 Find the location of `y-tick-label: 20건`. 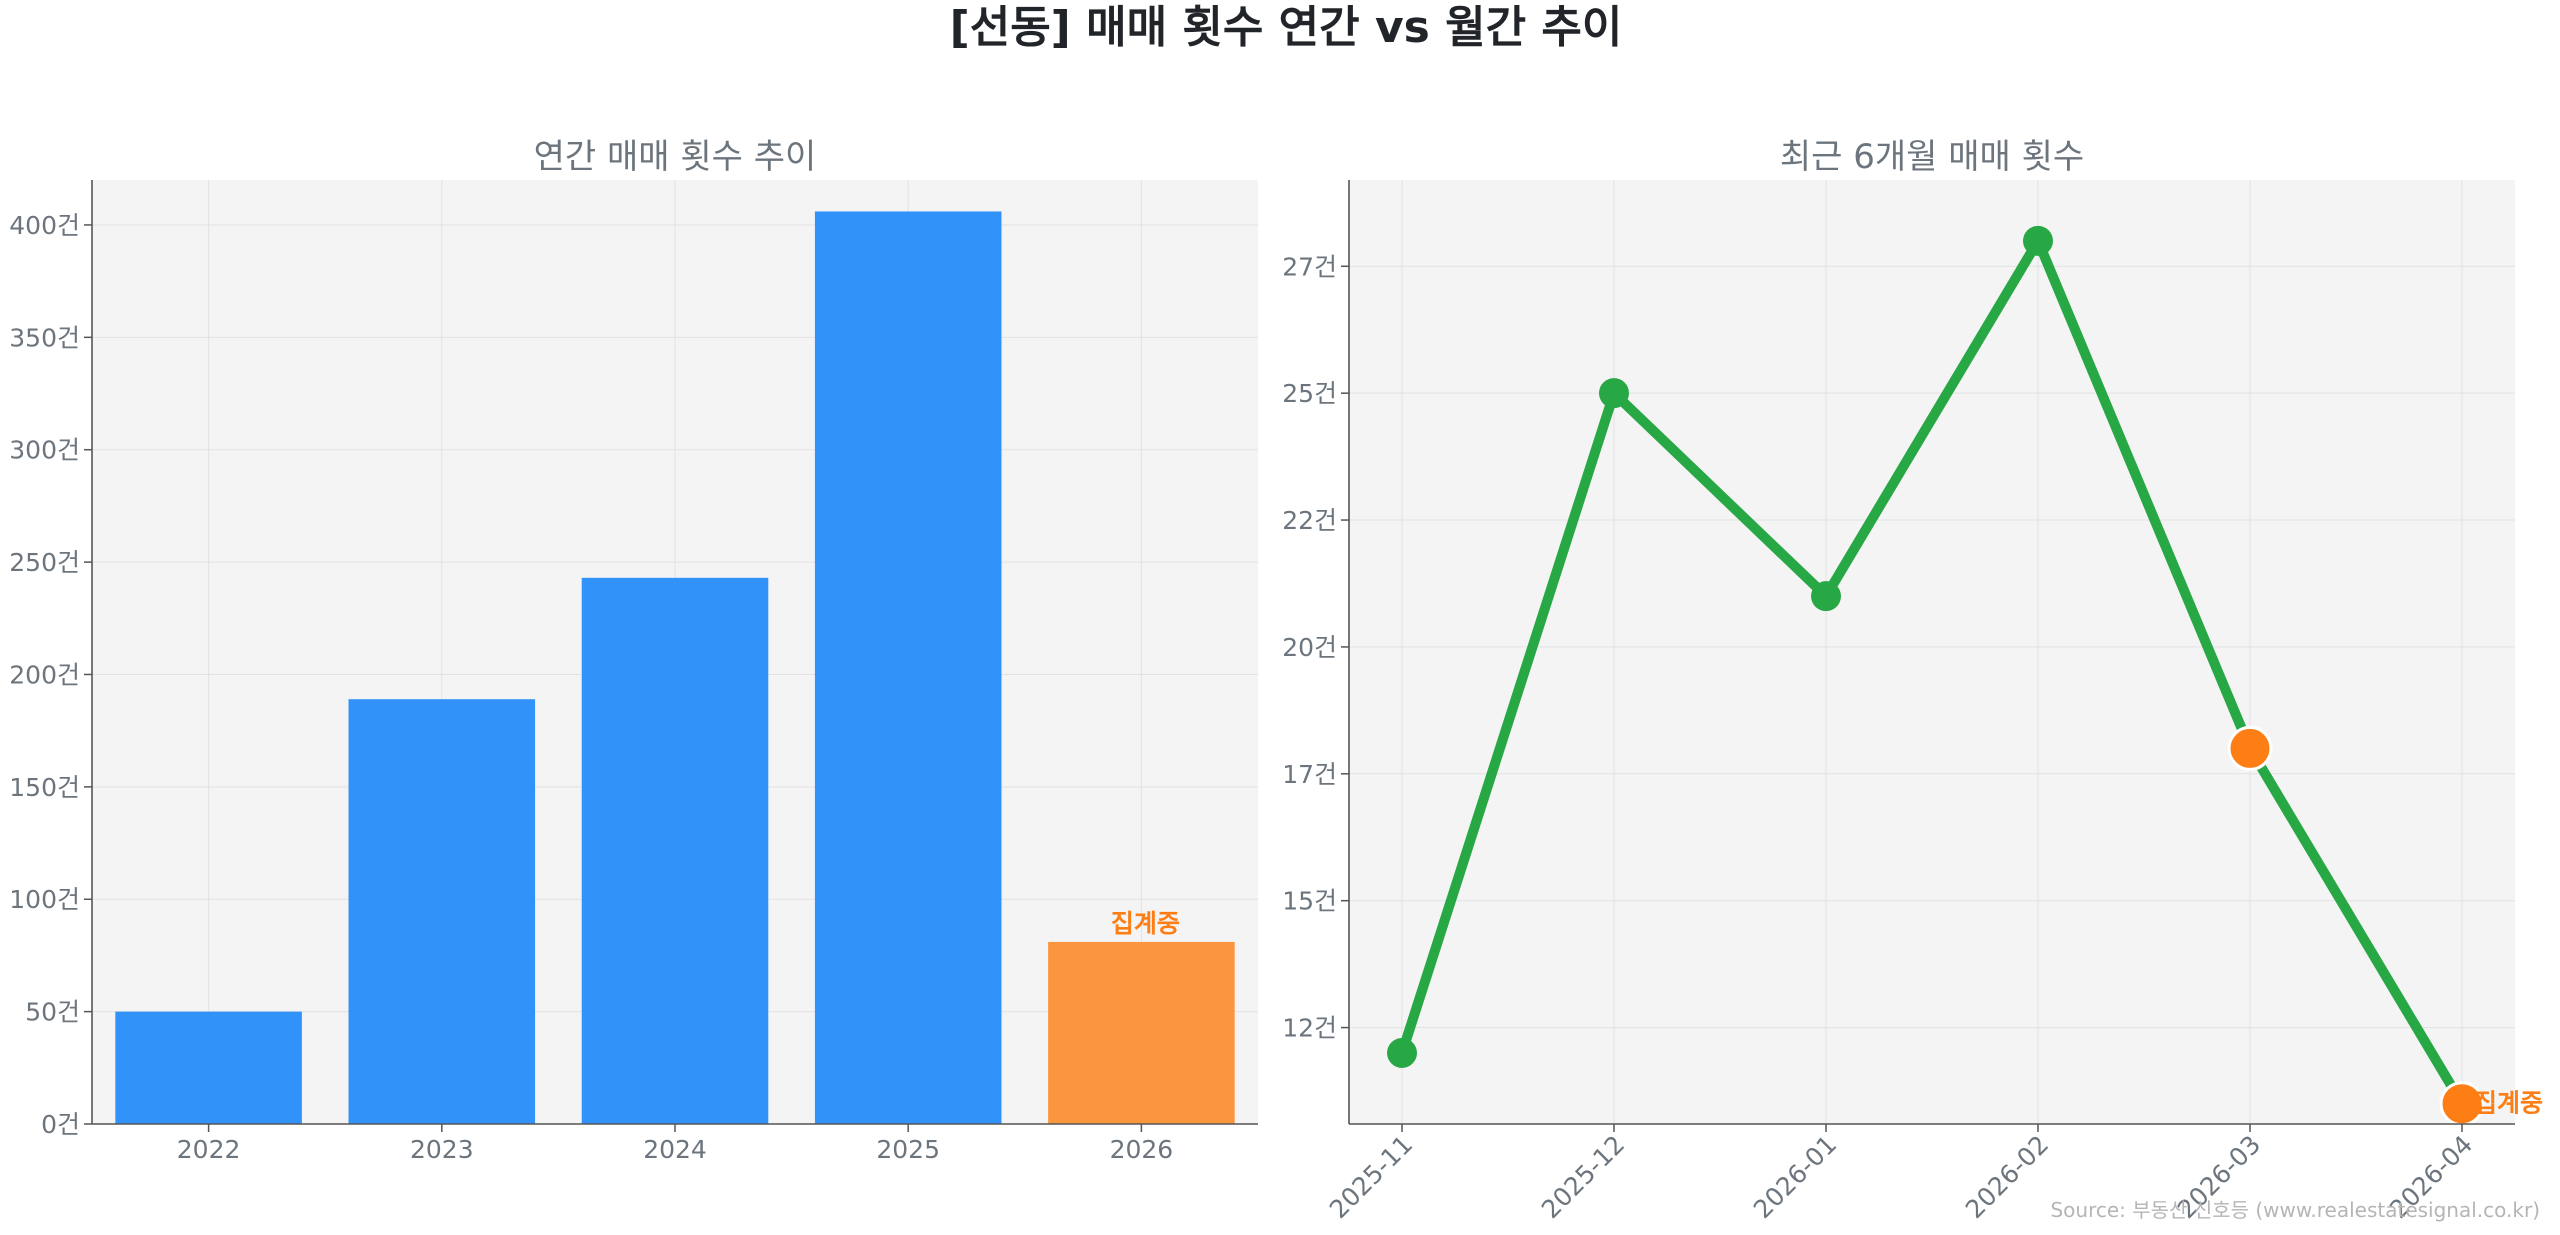

y-tick-label: 20건 is located at coordinates (1309, 647).